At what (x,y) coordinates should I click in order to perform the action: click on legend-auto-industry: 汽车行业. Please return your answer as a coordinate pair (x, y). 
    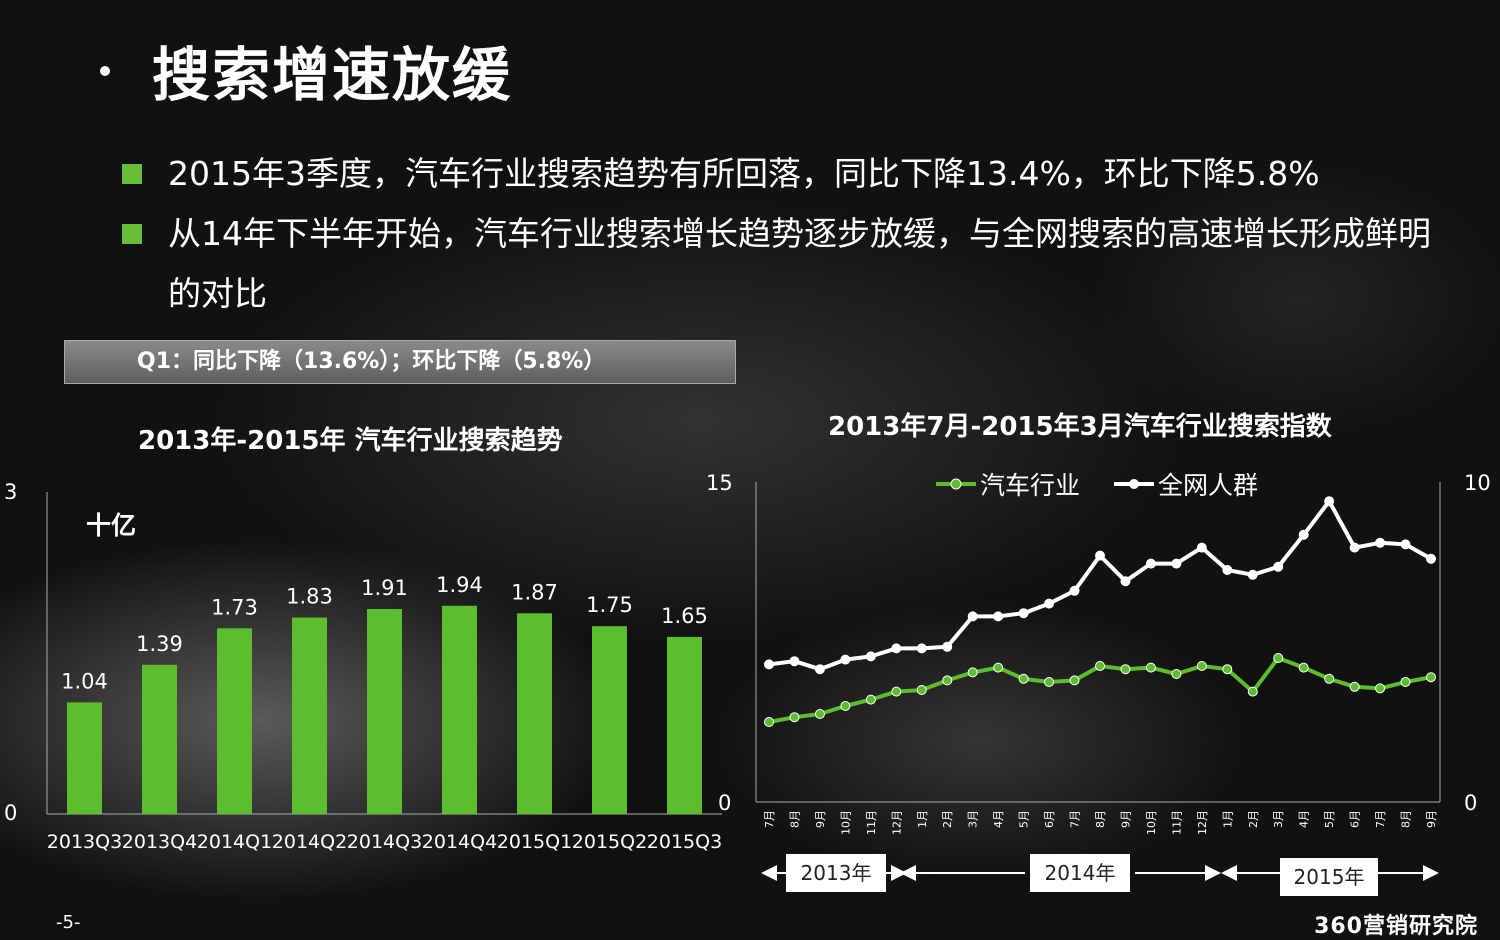
    Looking at the image, I should click on (1008, 485).